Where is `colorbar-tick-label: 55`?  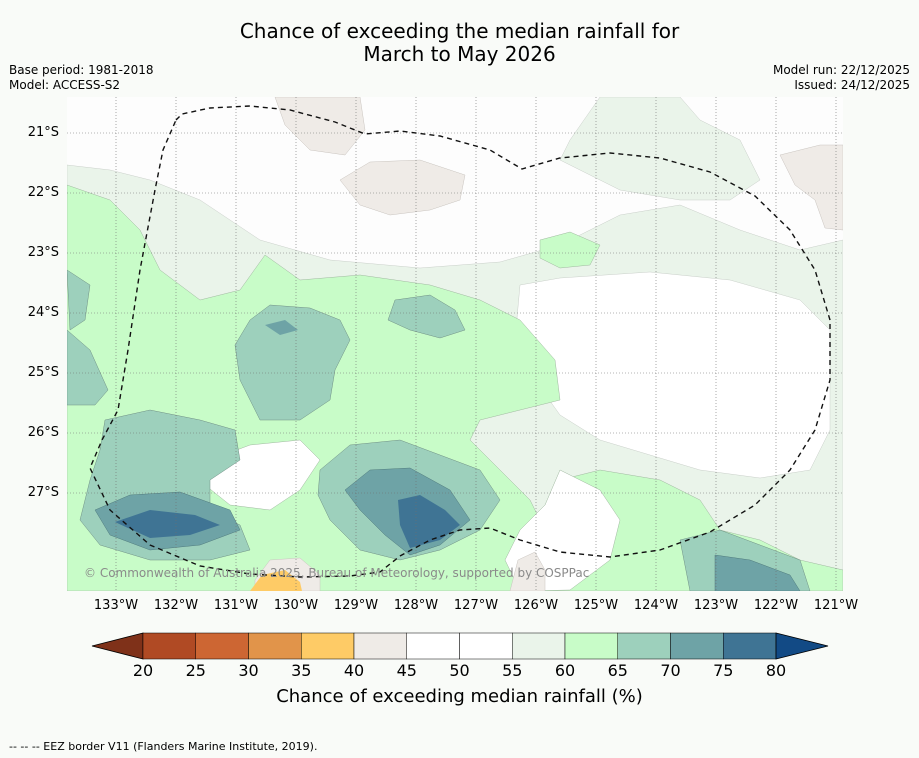 colorbar-tick-label: 55 is located at coordinates (512, 670).